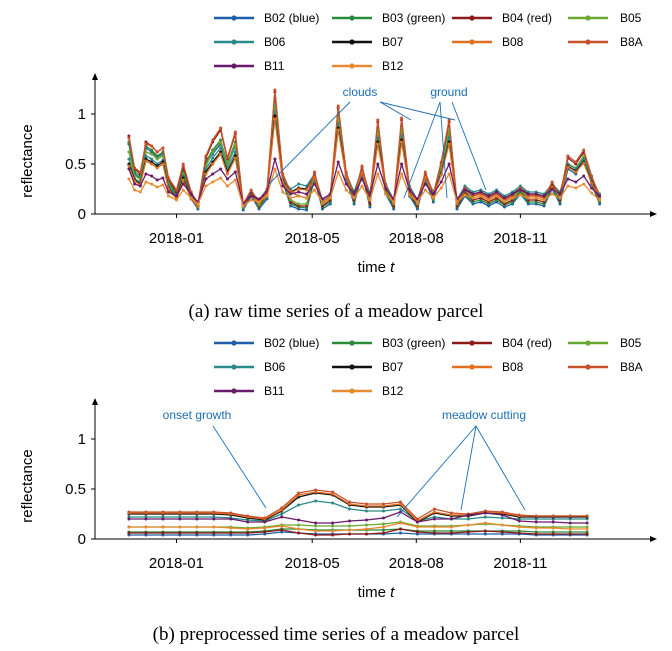 Image resolution: width=672 pixels, height=651 pixels. I want to click on legend-label-b06: B06, so click(275, 42).